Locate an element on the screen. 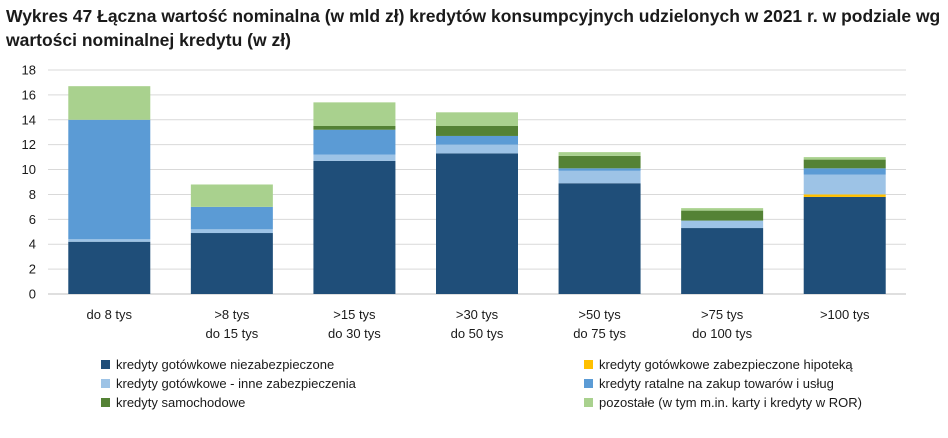 The width and height of the screenshot is (948, 438). y-tick-label: 16 is located at coordinates (29, 94).